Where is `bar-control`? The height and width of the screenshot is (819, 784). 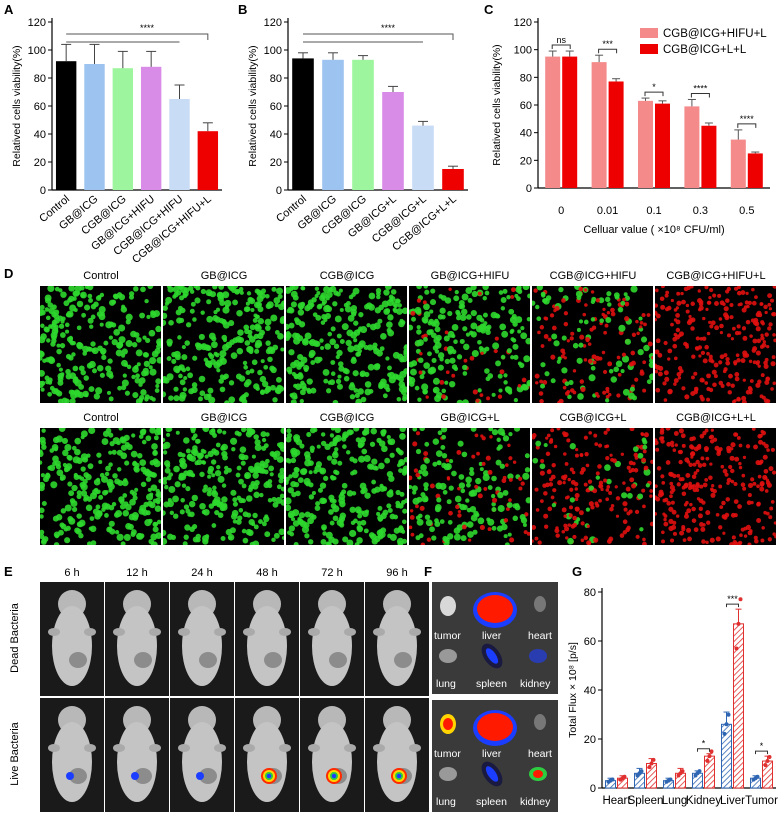 bar-control is located at coordinates (303, 124).